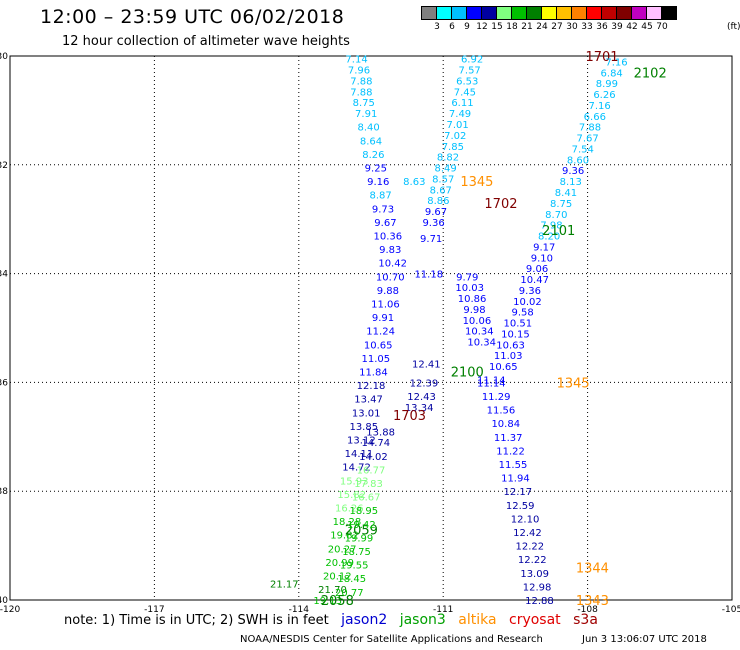 The height and width of the screenshot is (650, 740). I want to click on colorbar-swatch, so click(669, 13).